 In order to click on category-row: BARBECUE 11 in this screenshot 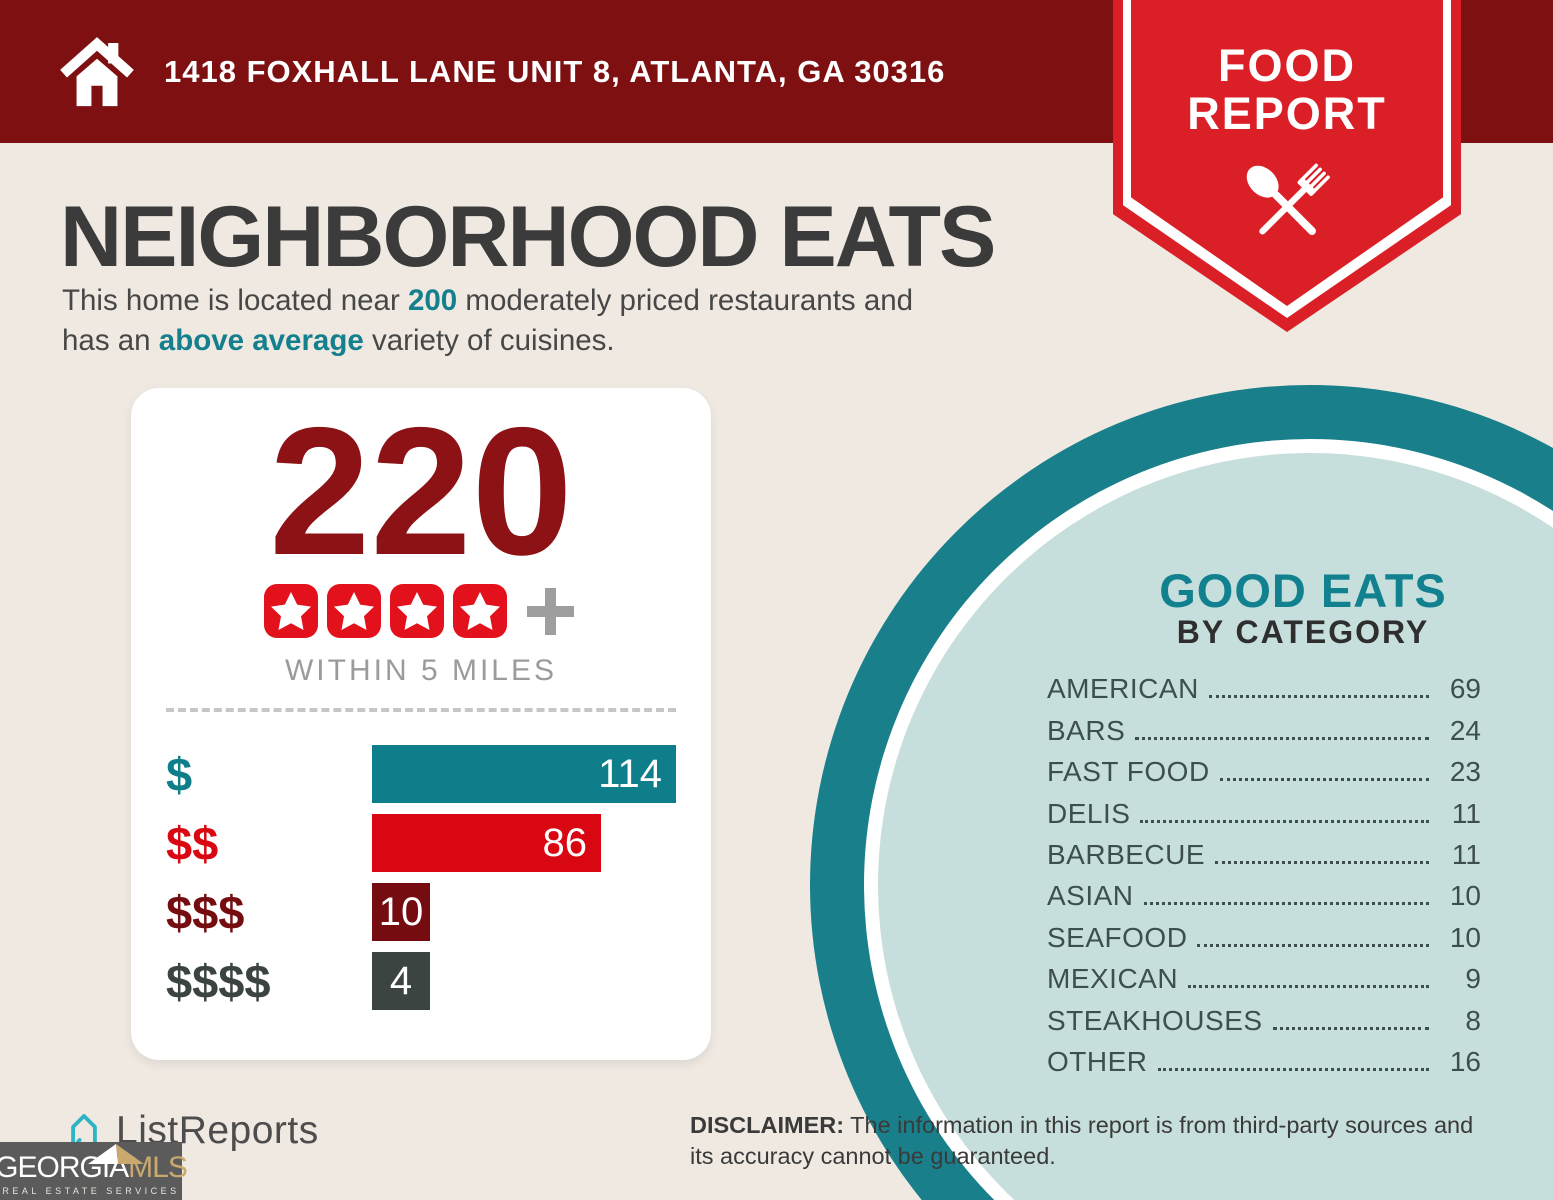, I will do `click(1264, 854)`.